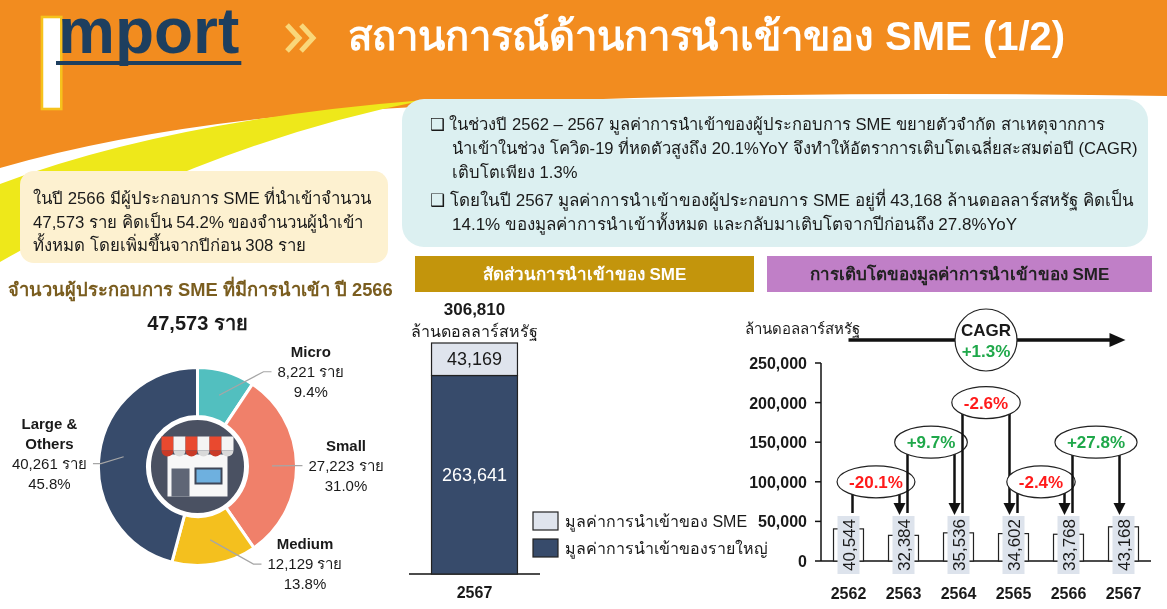 This screenshot has height=609, width=1167. Describe the element at coordinates (1068, 545) in the screenshot. I see `data-label: 33,768` at that location.